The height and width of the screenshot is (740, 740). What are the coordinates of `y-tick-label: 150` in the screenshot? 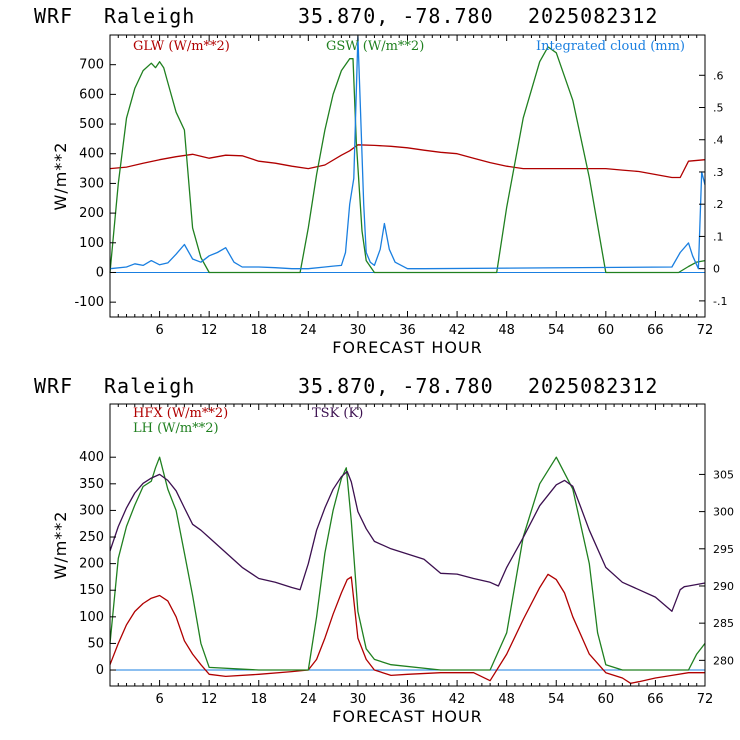 It's located at (91, 590).